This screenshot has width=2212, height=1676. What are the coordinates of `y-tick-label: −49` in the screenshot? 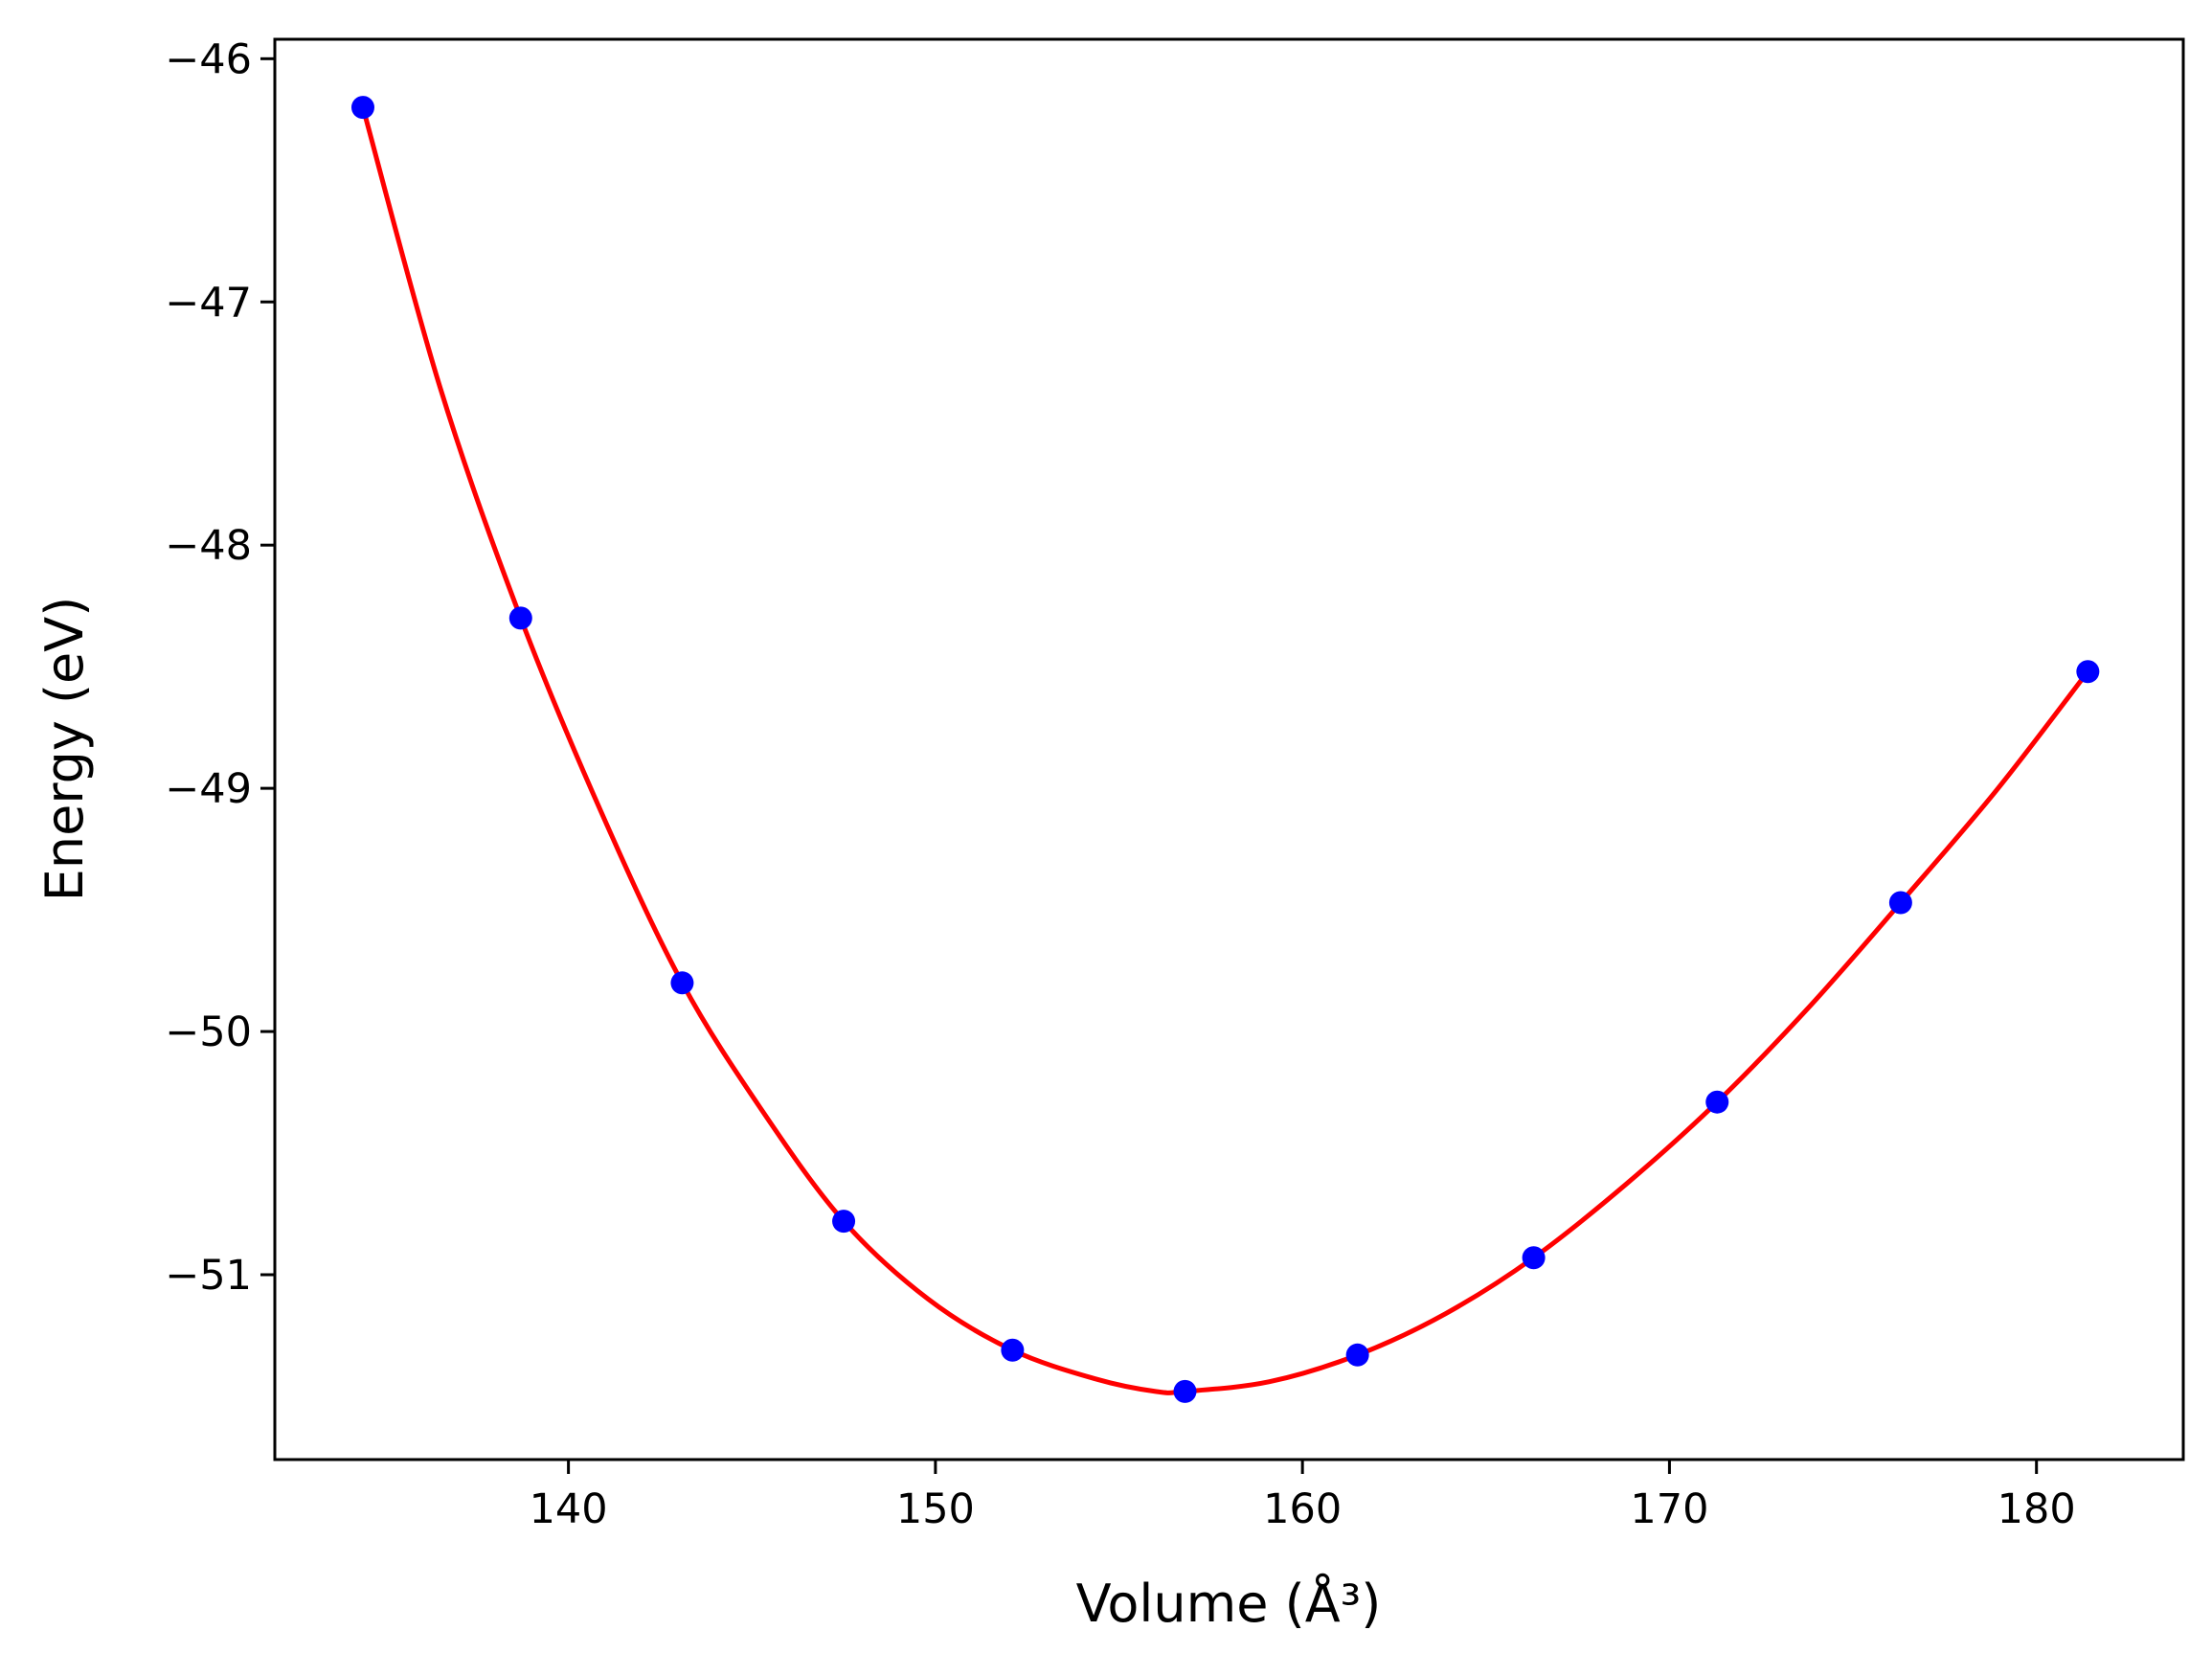 It's located at (208, 789).